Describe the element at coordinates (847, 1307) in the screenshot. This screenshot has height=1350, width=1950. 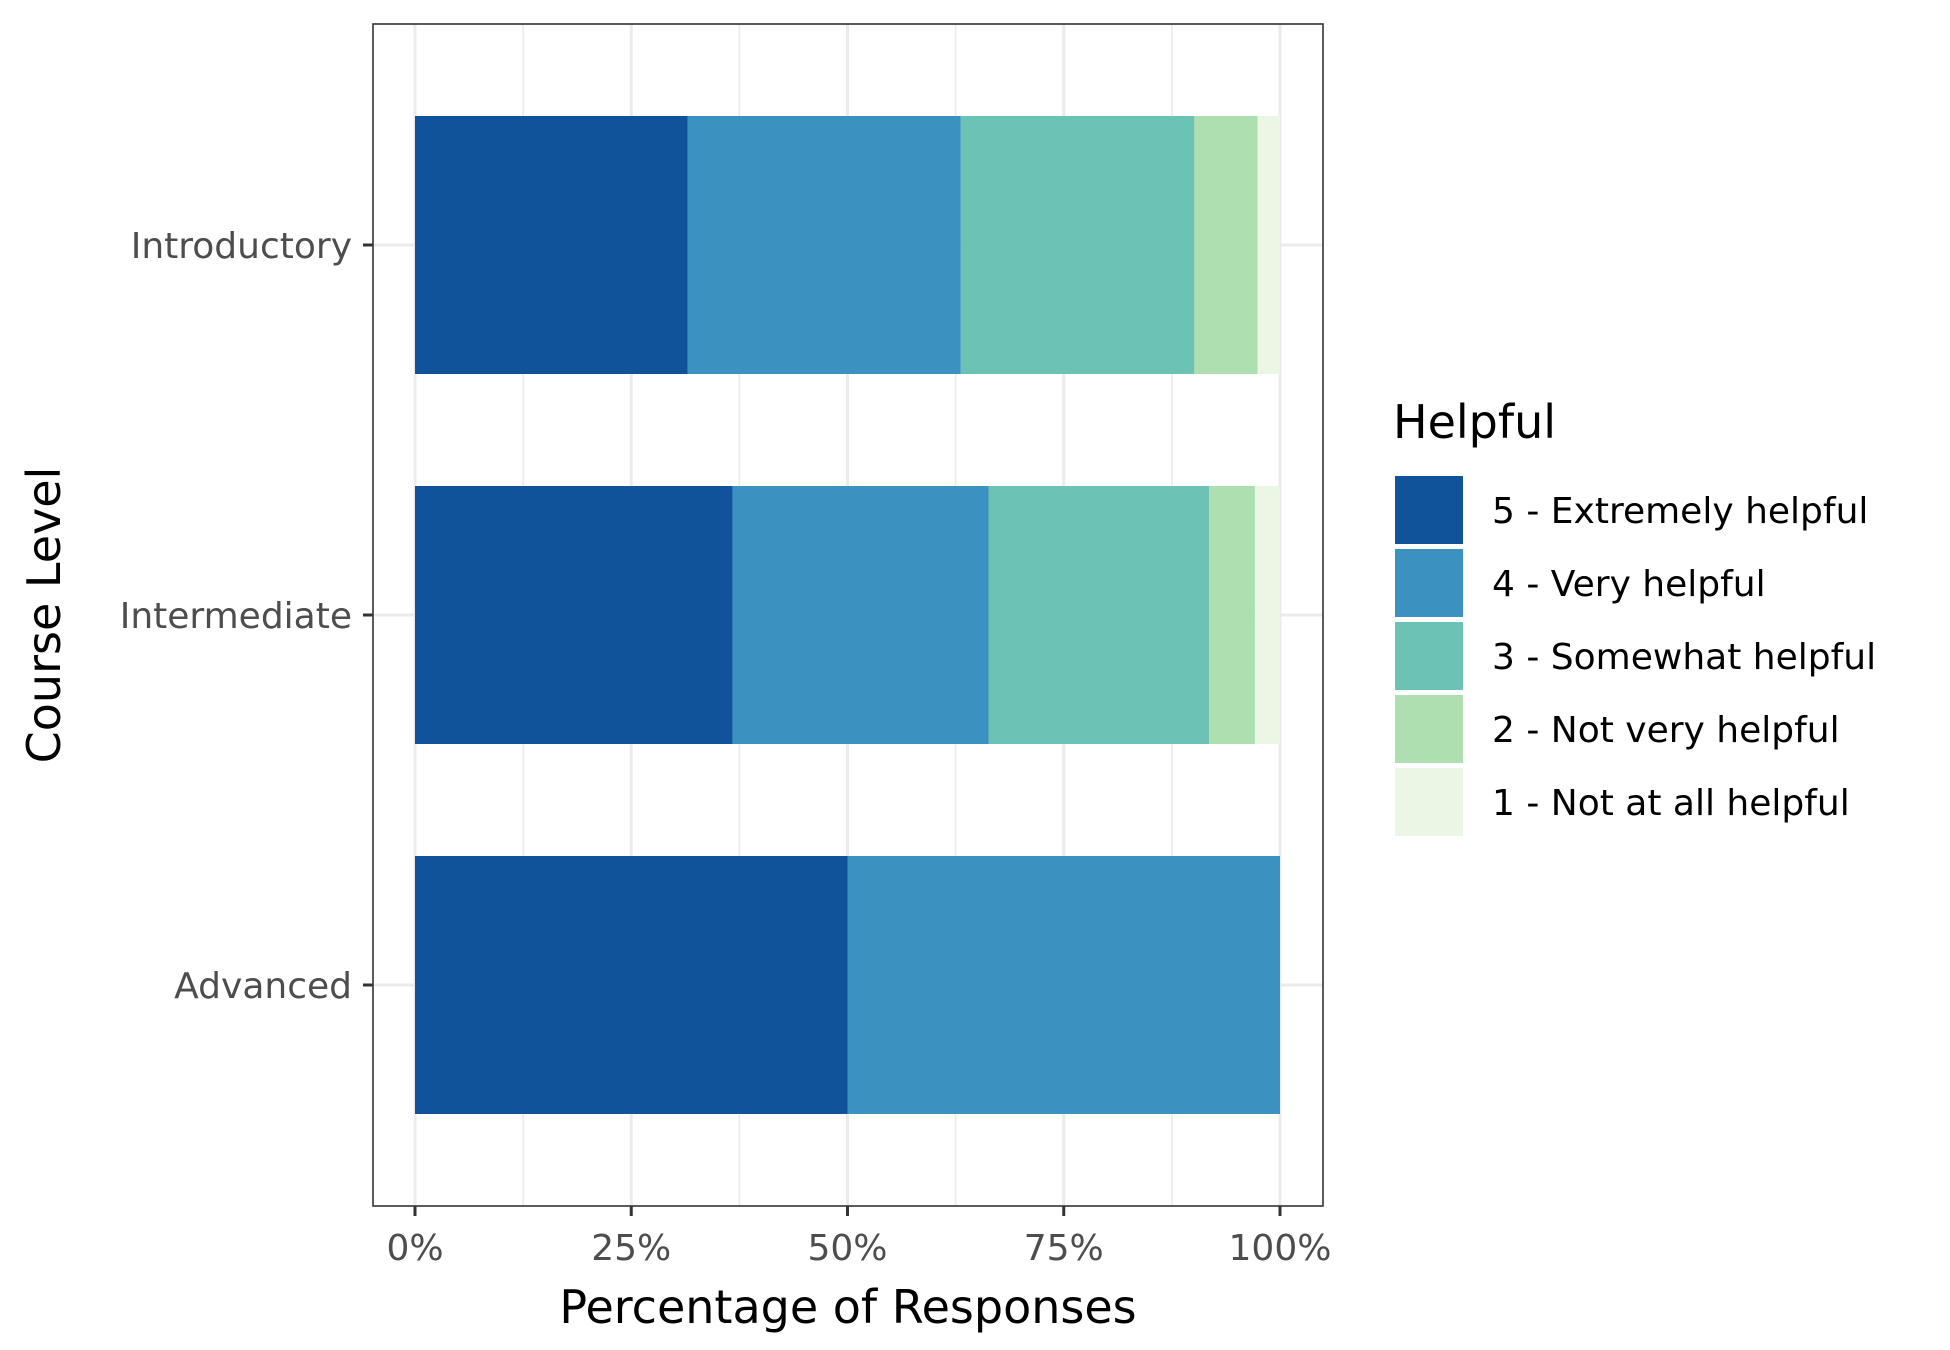
I see `x-axis-title: Percentage of Responses` at that location.